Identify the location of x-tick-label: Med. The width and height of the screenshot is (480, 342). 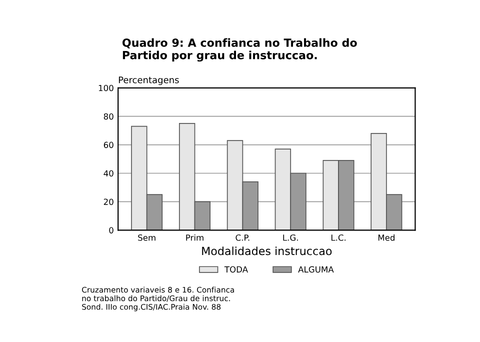
(386, 237).